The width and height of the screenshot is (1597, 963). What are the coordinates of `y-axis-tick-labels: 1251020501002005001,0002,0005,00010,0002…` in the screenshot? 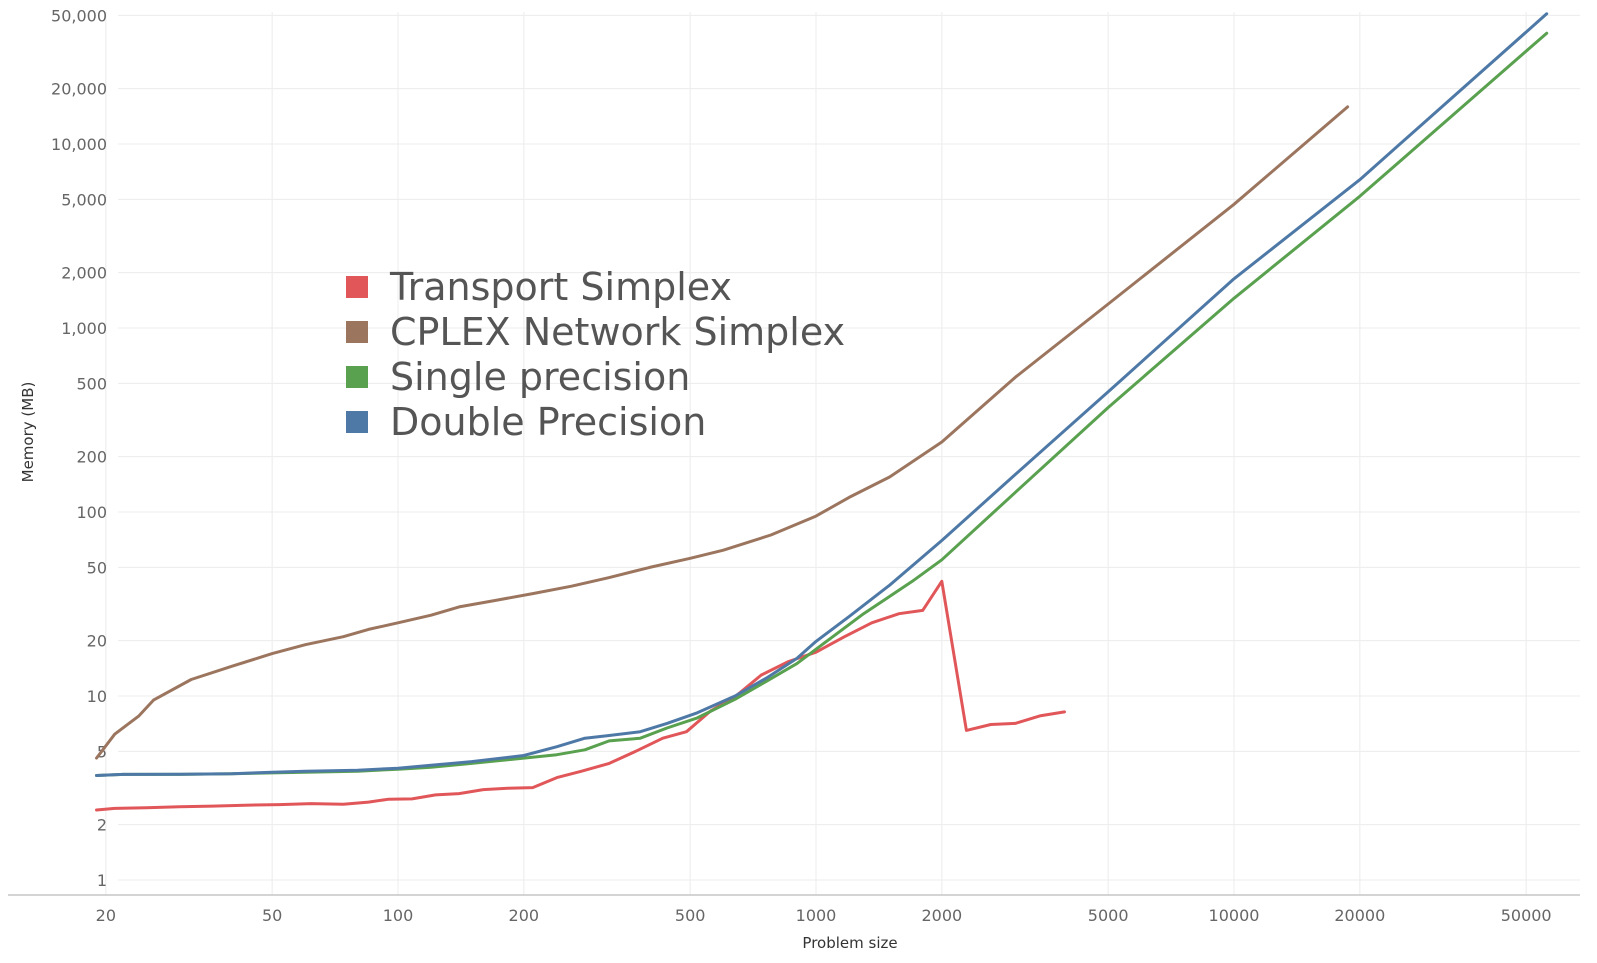 It's located at (79, 448).